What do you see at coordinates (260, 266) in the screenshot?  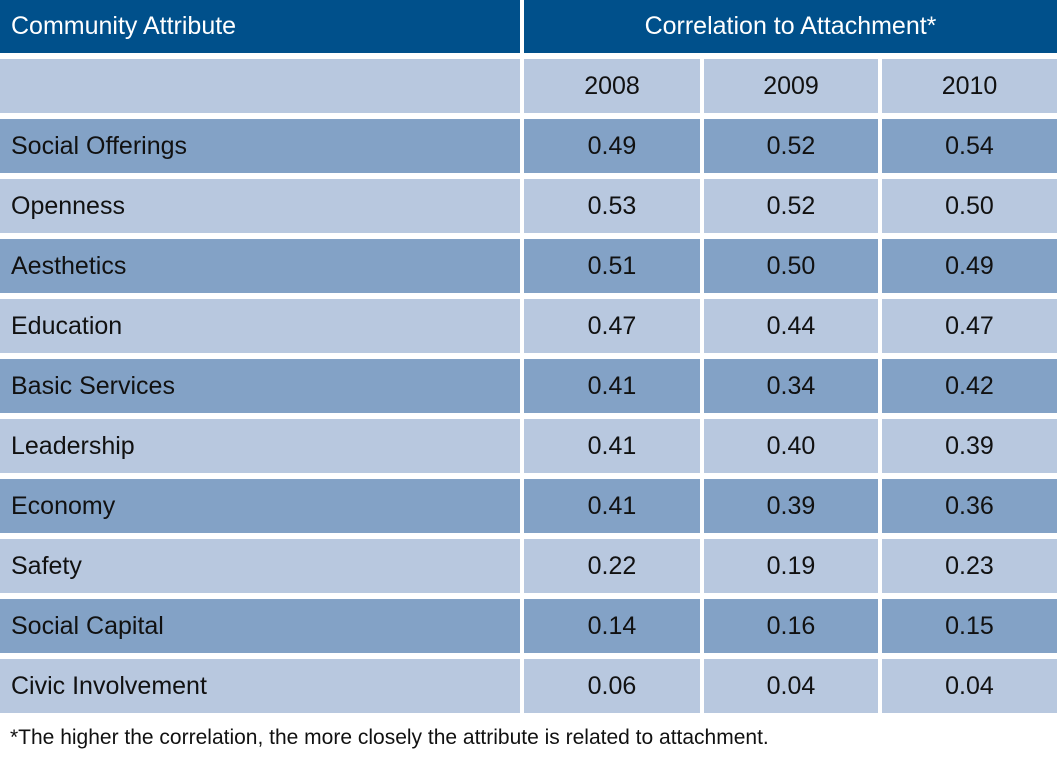 I see `row-label: Aesthetics` at bounding box center [260, 266].